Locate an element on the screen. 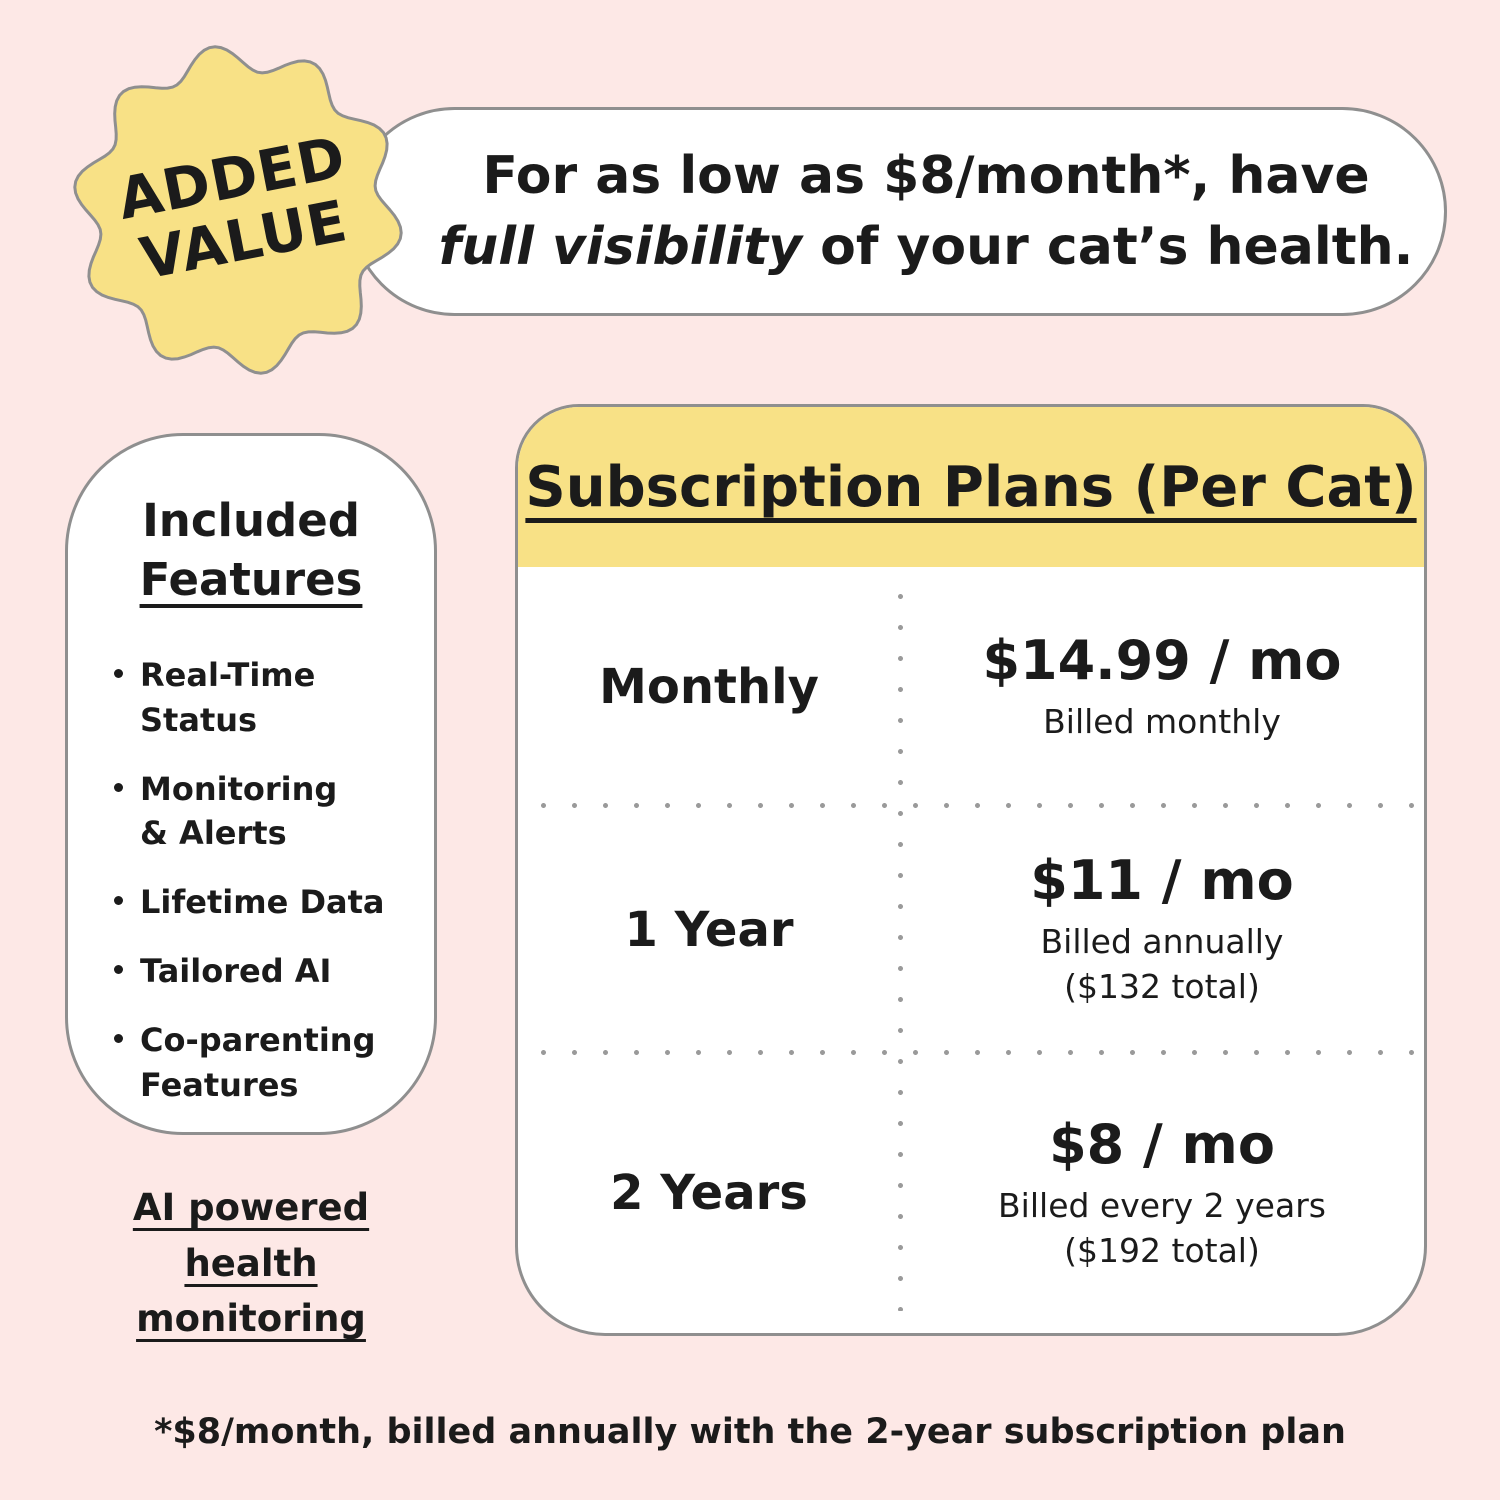 This screenshot has width=1500, height=1500. feature-label: Monitoring & Alerts is located at coordinates (238, 812).